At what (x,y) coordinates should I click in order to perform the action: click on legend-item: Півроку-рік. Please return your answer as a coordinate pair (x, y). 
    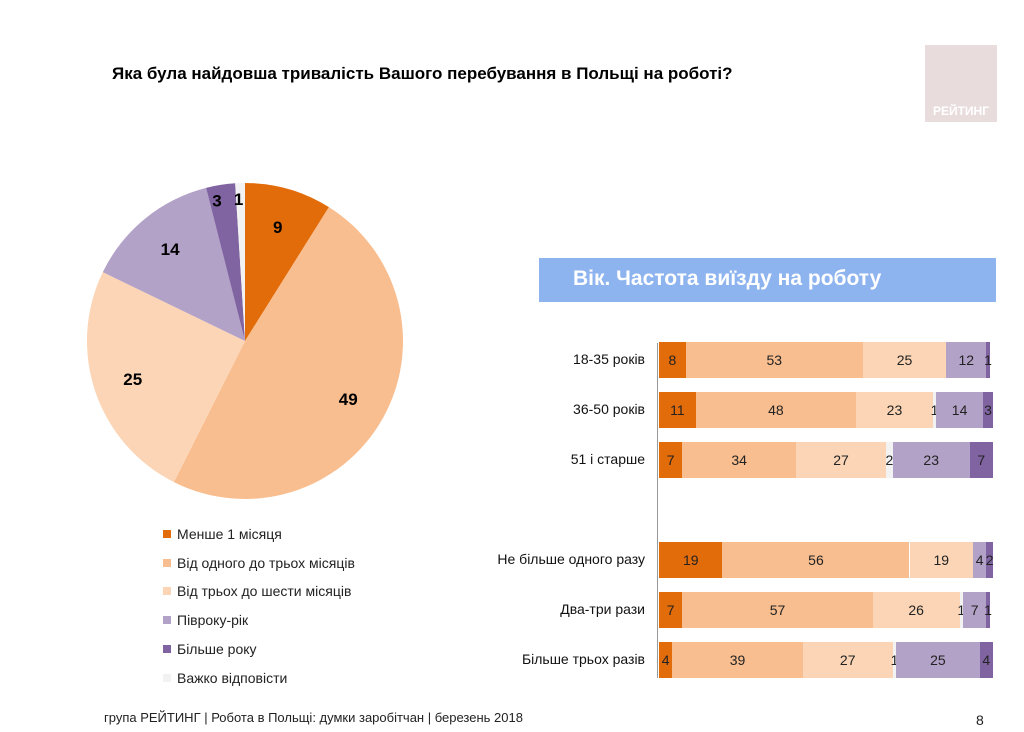
    Looking at the image, I should click on (205, 620).